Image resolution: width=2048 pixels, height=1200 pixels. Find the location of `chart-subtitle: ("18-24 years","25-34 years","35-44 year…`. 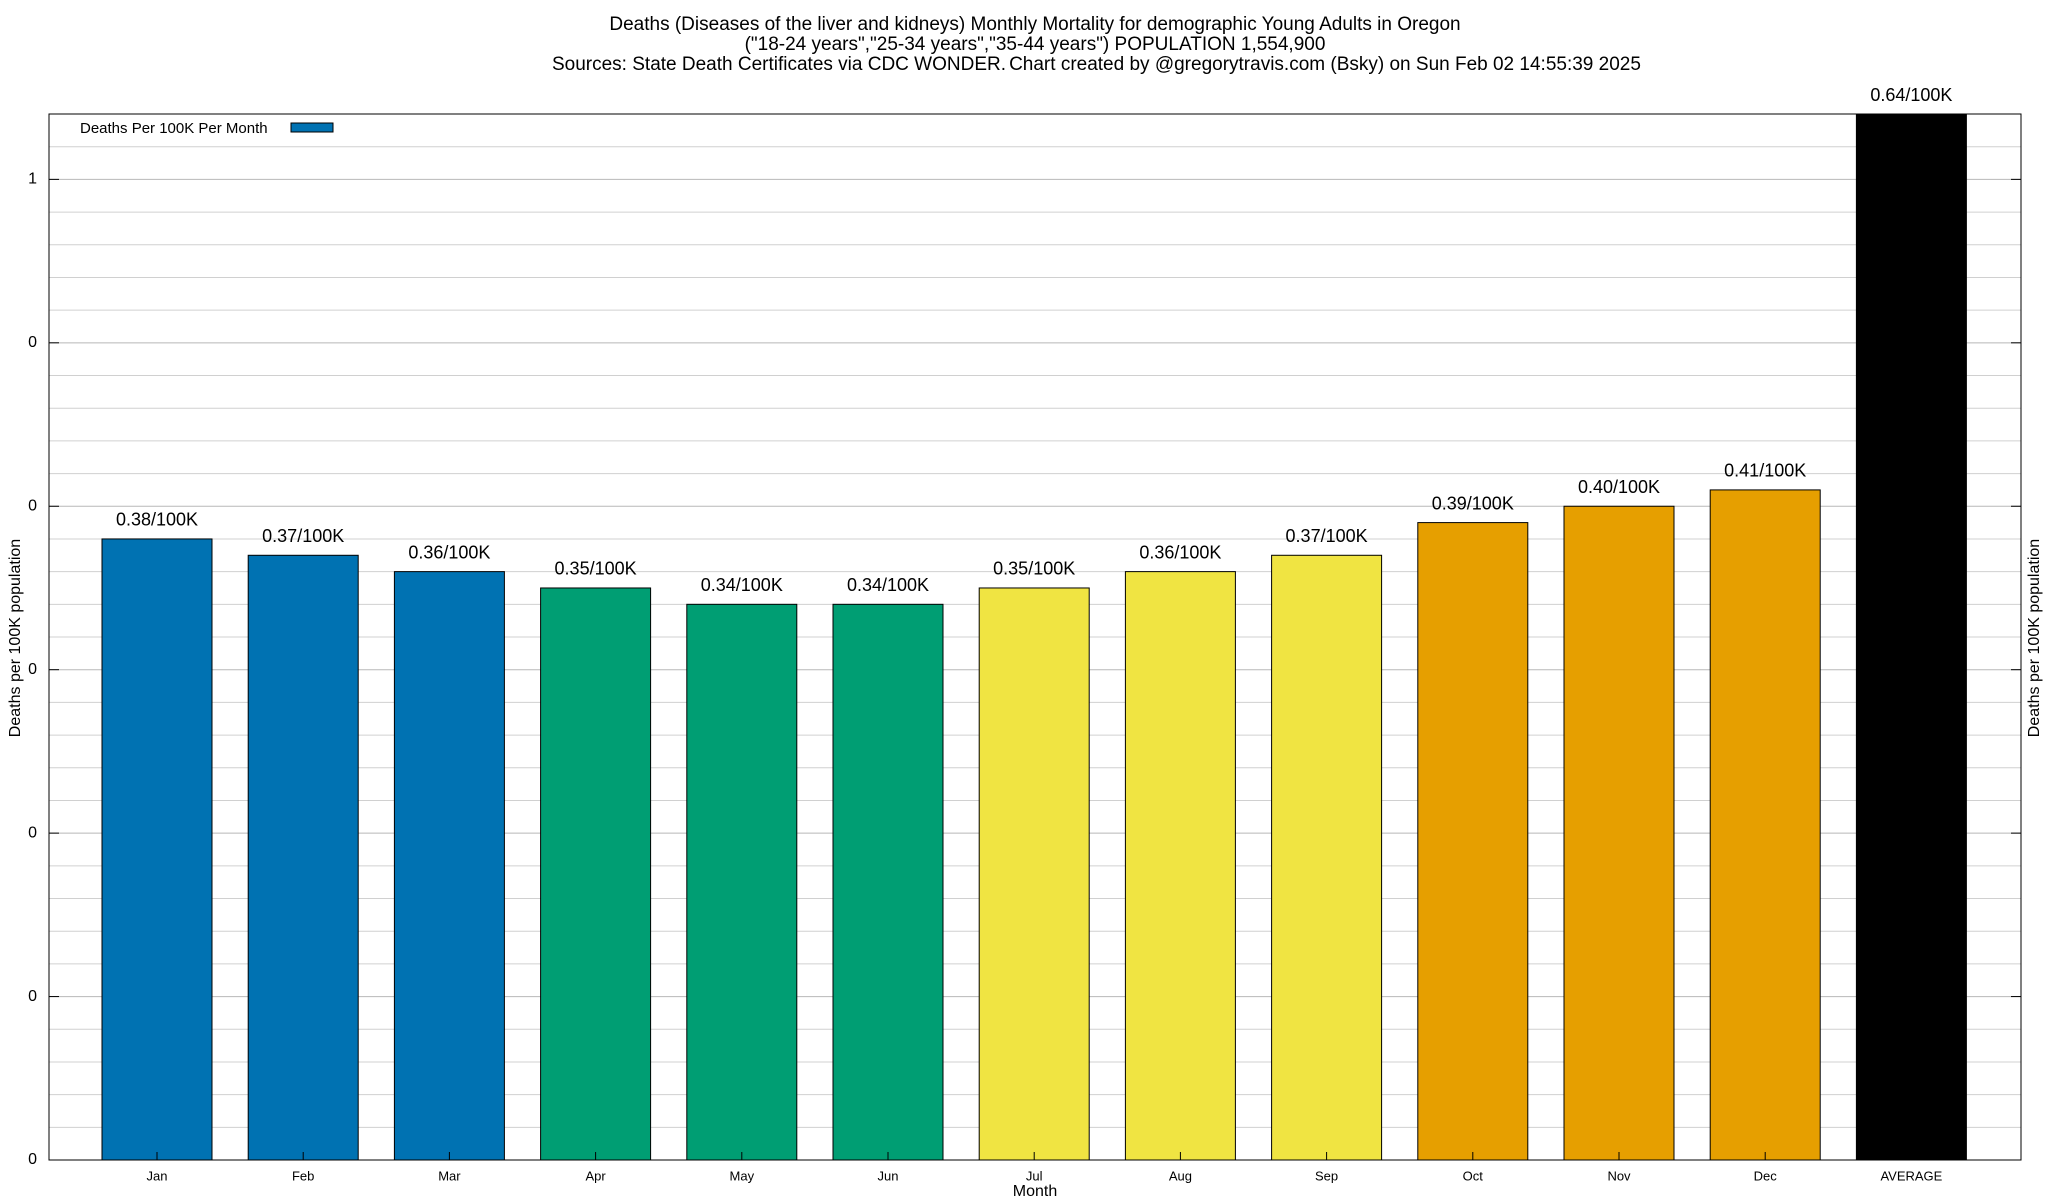

chart-subtitle: ("18-24 years","25-34 years","35-44 year… is located at coordinates (1035, 44).